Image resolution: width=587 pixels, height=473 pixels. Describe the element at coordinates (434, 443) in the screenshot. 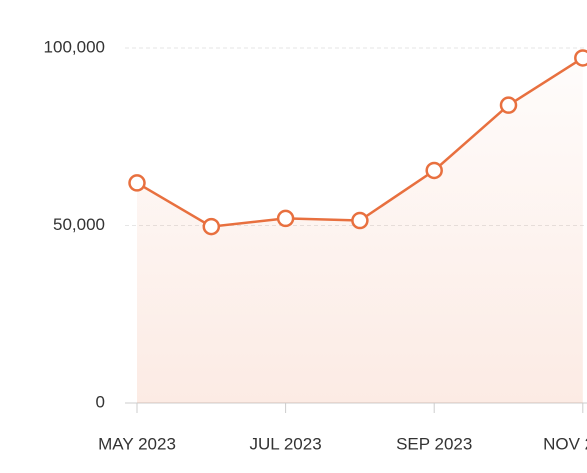

I see `x-tick-label: SEP 2023` at that location.